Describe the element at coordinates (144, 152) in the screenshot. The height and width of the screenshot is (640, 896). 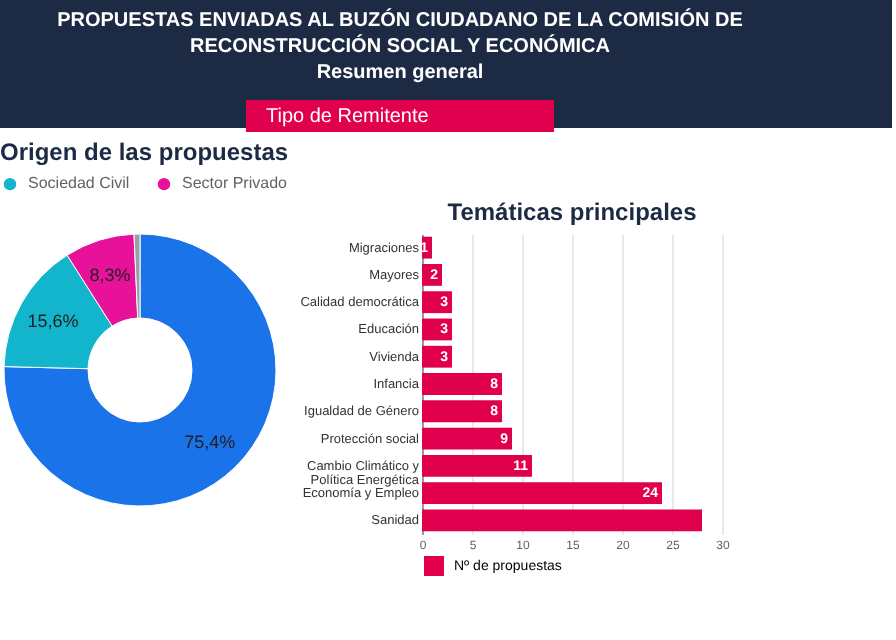
I see `chart-title: Origen de las propuestas` at that location.